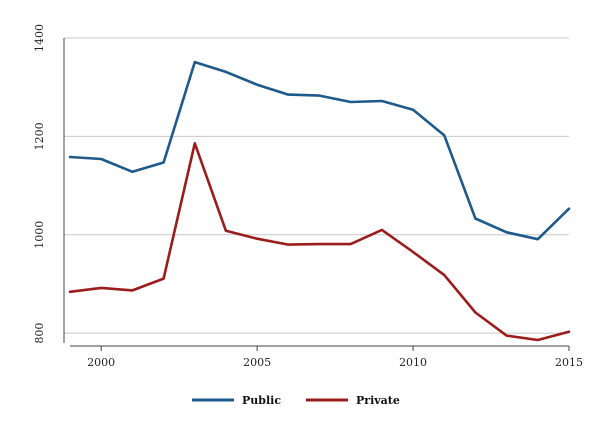 The image size is (600, 431). I want to click on x-tick-label: 2005, so click(257, 362).